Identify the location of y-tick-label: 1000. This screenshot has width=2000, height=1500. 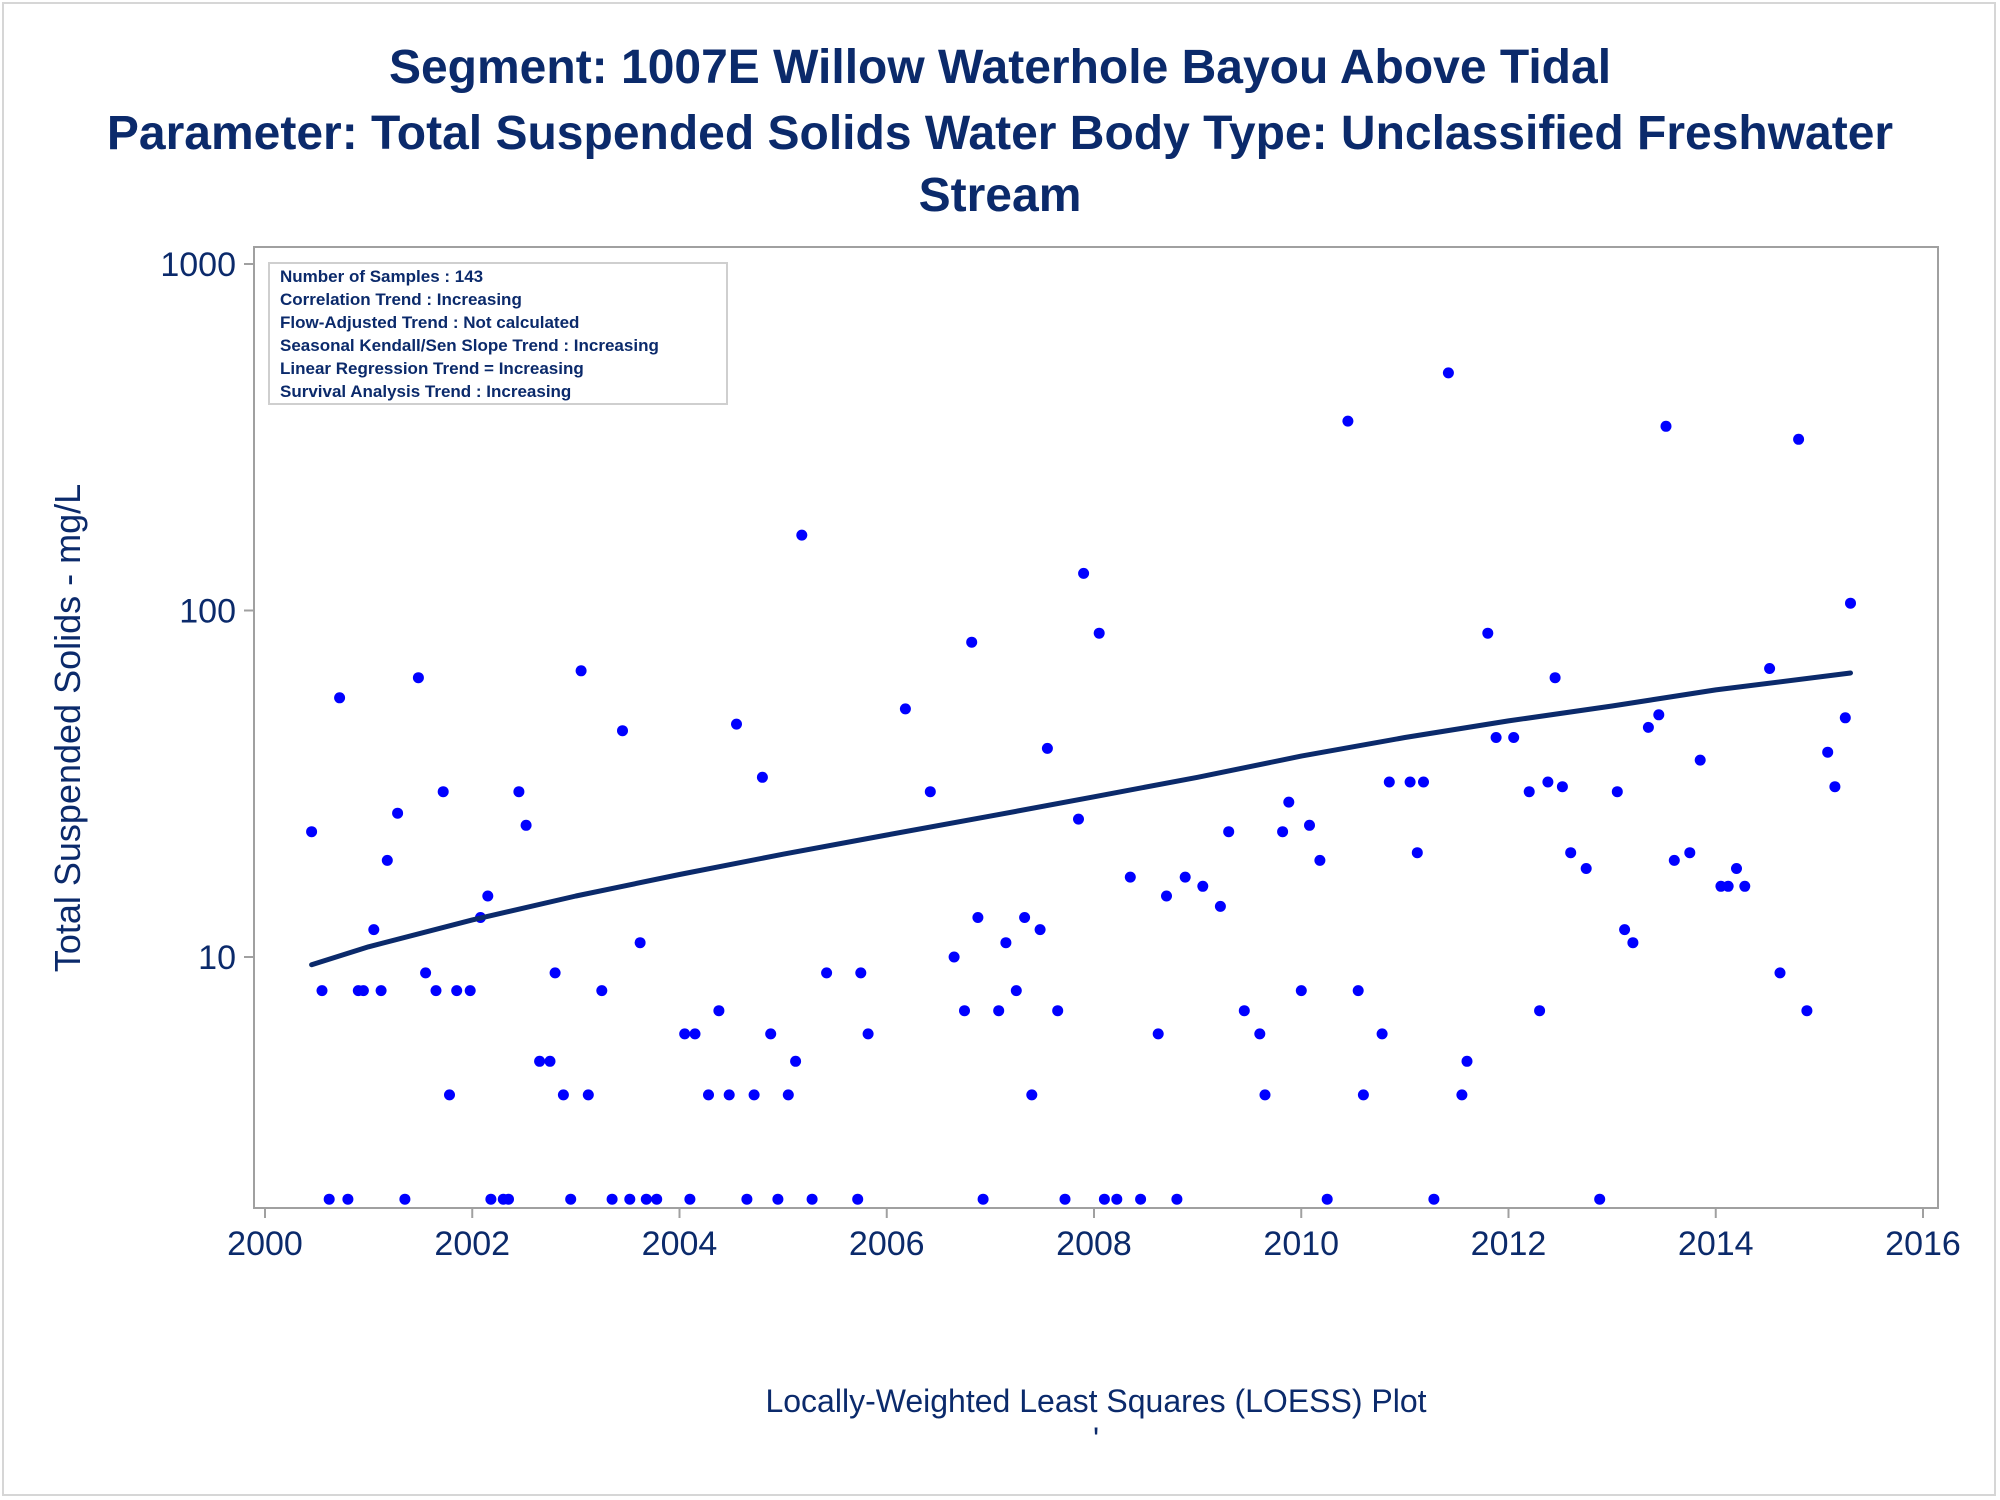
(198, 265).